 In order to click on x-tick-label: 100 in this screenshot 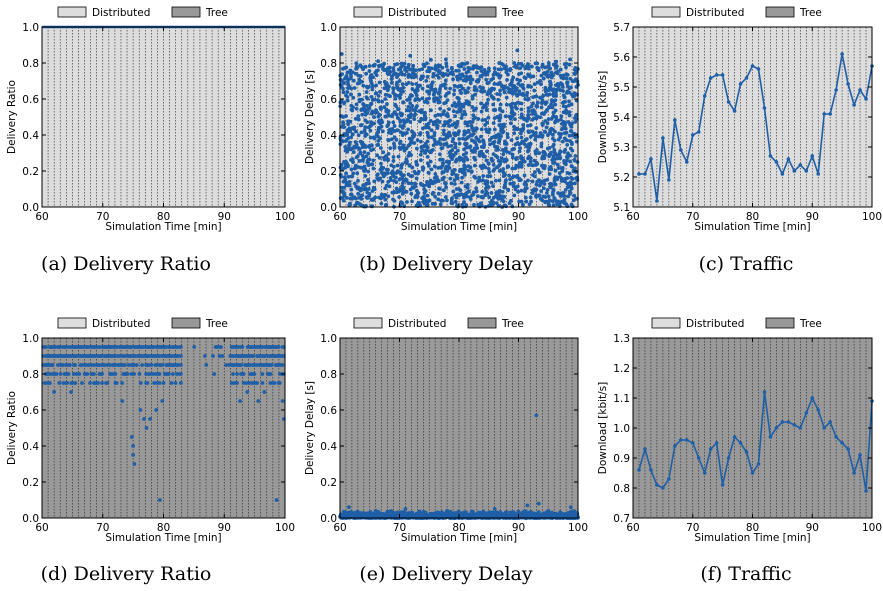, I will do `click(285, 528)`.